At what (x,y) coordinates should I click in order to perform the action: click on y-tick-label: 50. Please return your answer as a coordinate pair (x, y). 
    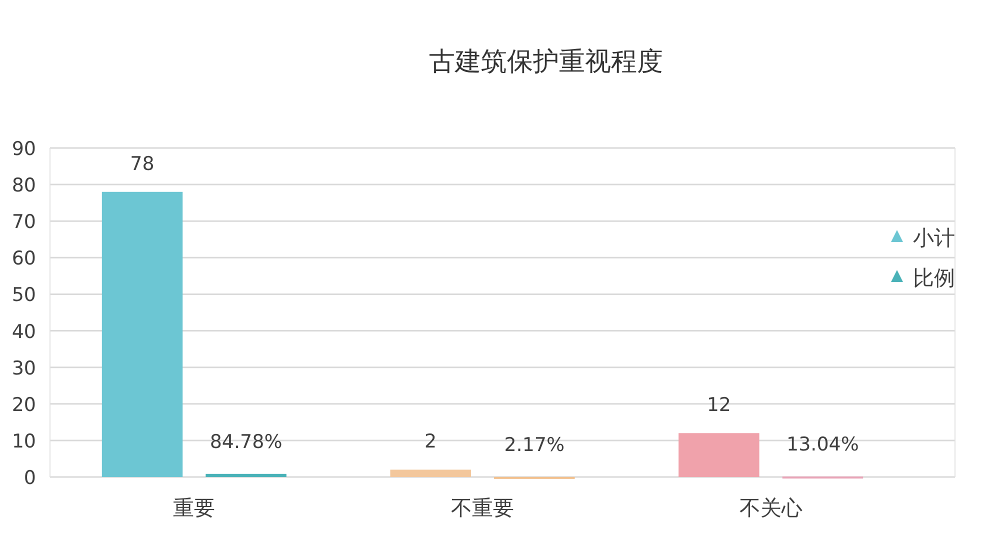
    Looking at the image, I should click on (24, 295).